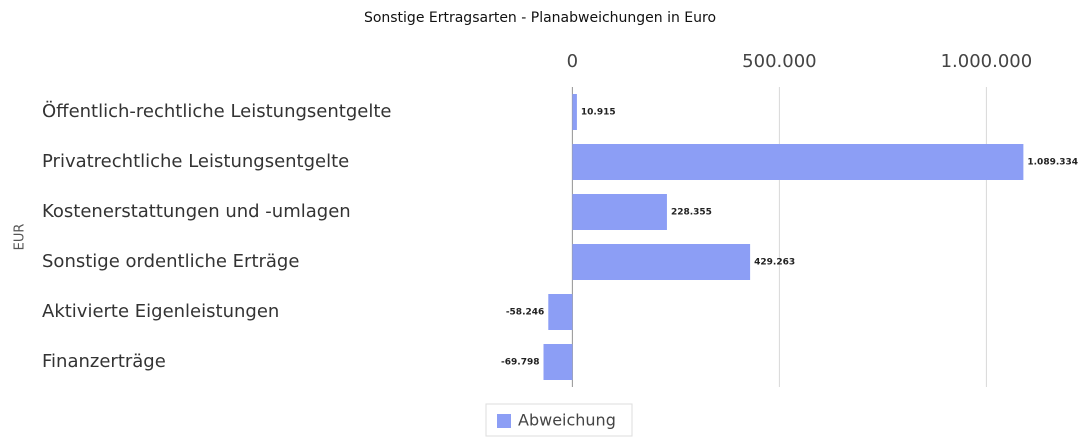 The image size is (1079, 437). I want to click on y-tick-label: Sonstige ordentliche Erträge, so click(170, 261).